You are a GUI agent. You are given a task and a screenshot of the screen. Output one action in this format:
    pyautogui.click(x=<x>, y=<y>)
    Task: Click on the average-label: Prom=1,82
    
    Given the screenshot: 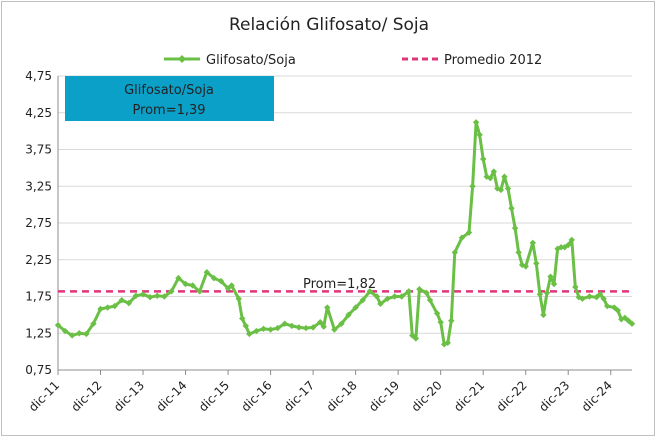 What is the action you would take?
    pyautogui.click(x=339, y=284)
    